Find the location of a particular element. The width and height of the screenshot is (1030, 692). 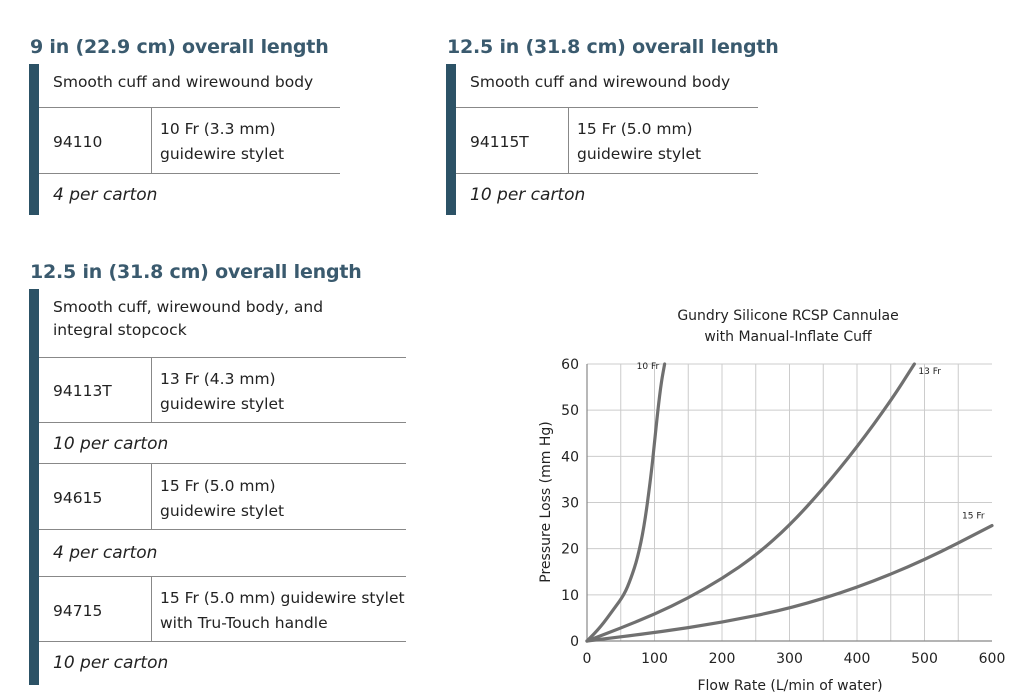

product-desc: with Tru-Touch handle is located at coordinates (244, 623).